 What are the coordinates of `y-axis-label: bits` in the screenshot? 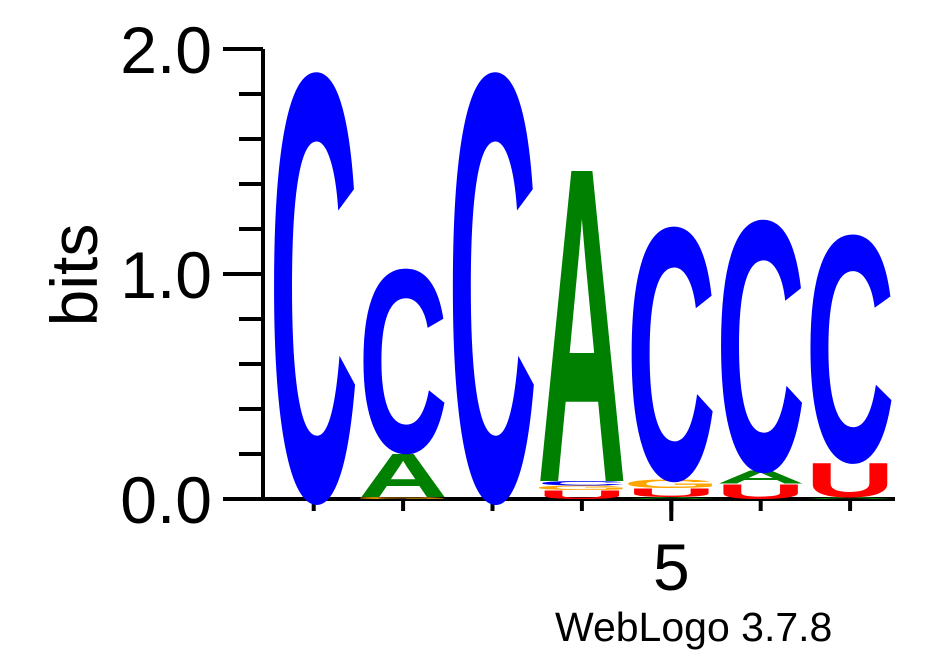 It's located at (74, 275).